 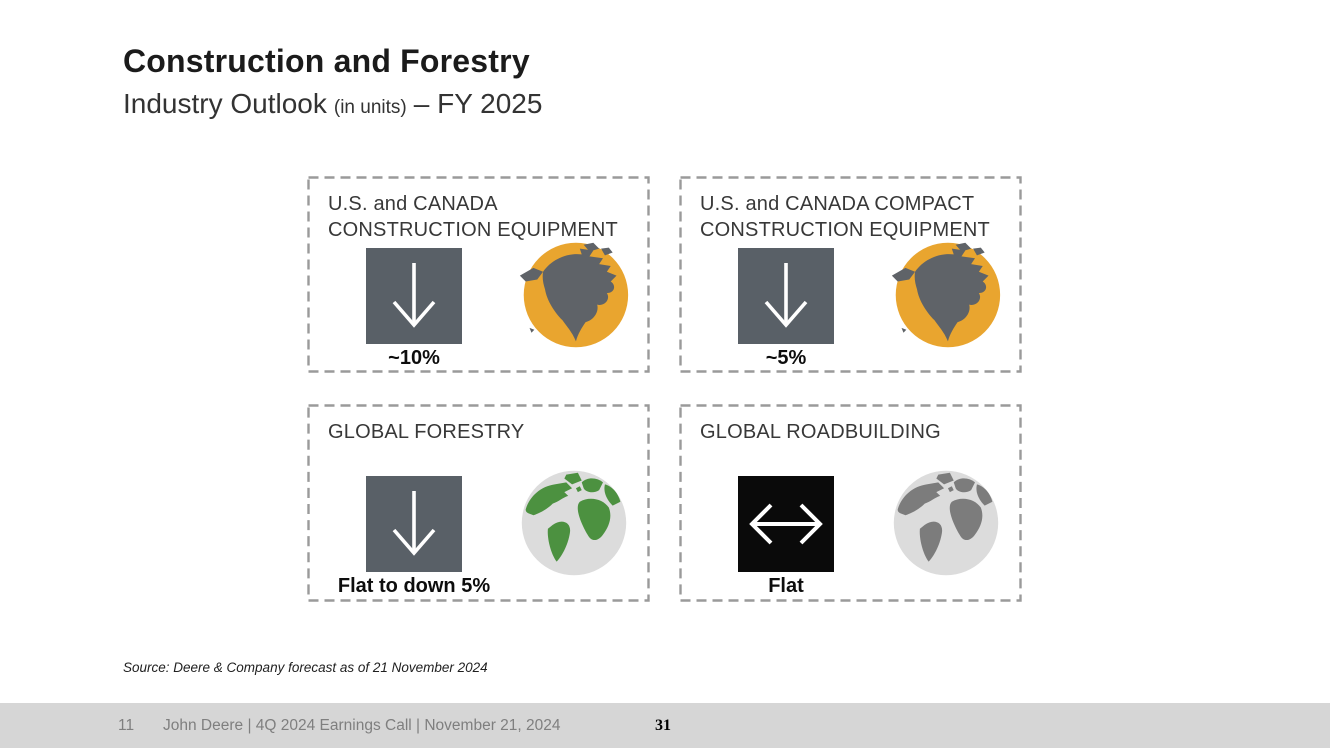 I want to click on subtitle-units-note: (in units), so click(x=370, y=107).